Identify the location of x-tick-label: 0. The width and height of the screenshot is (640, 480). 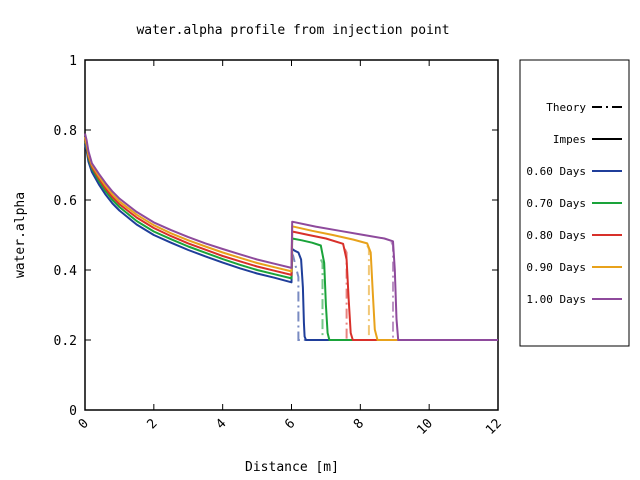
(84, 424).